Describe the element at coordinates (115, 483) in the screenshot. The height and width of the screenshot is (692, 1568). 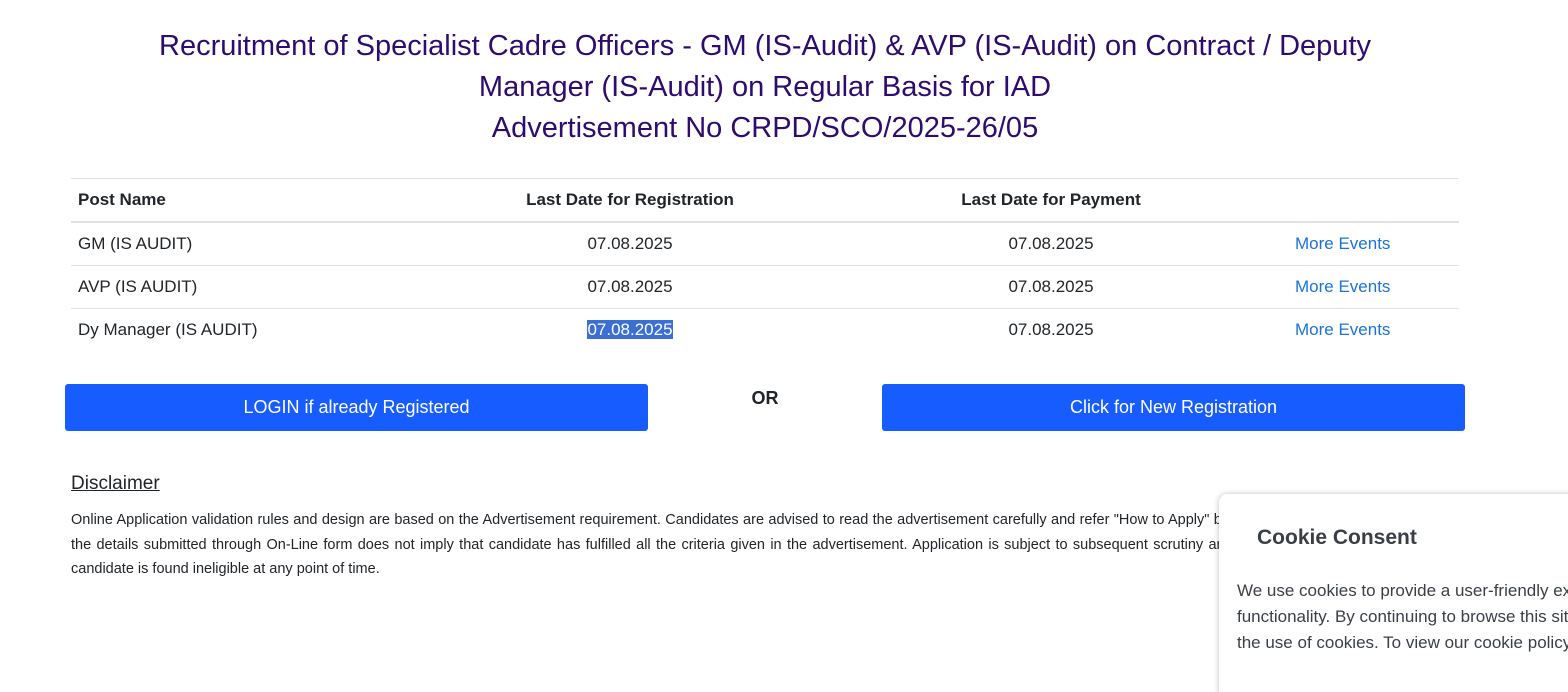
I see `disclaimer-heading: Disclaimer` at that location.